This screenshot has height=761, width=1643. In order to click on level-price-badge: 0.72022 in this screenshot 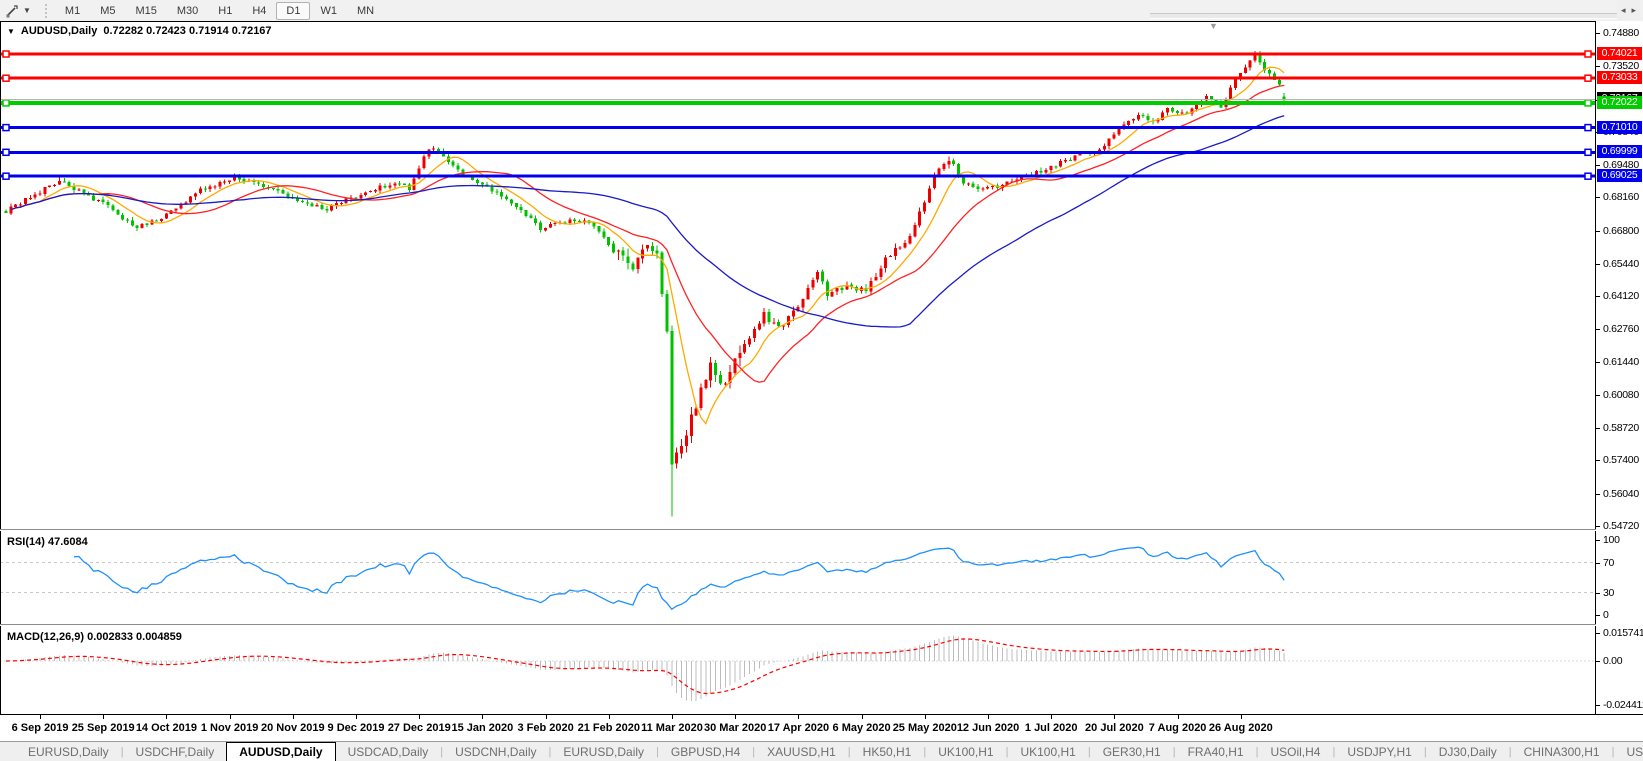, I will do `click(1619, 102)`.